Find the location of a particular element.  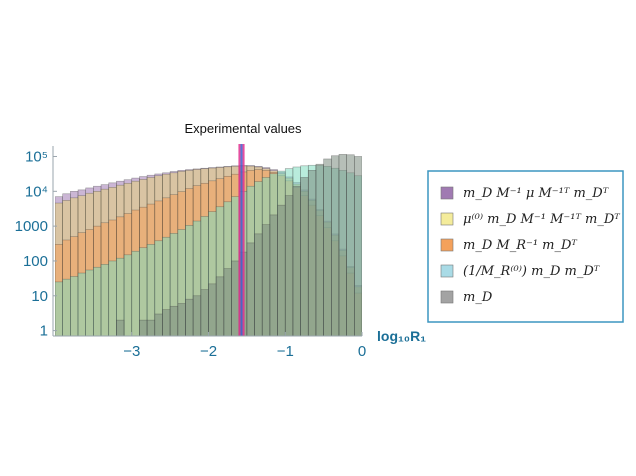

legend-entry: m_D M_R⁻¹ m_Dᵀ is located at coordinates (508, 245).